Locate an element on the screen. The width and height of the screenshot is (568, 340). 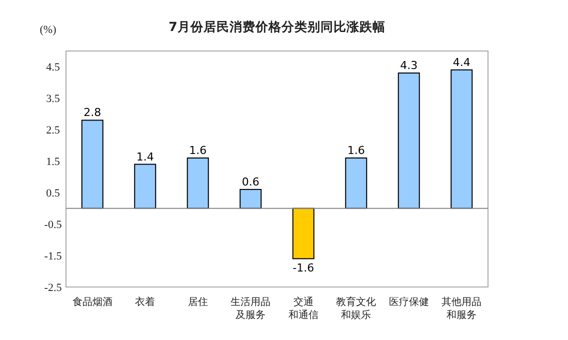
y-tick-label: 2.5 is located at coordinates (53, 130).